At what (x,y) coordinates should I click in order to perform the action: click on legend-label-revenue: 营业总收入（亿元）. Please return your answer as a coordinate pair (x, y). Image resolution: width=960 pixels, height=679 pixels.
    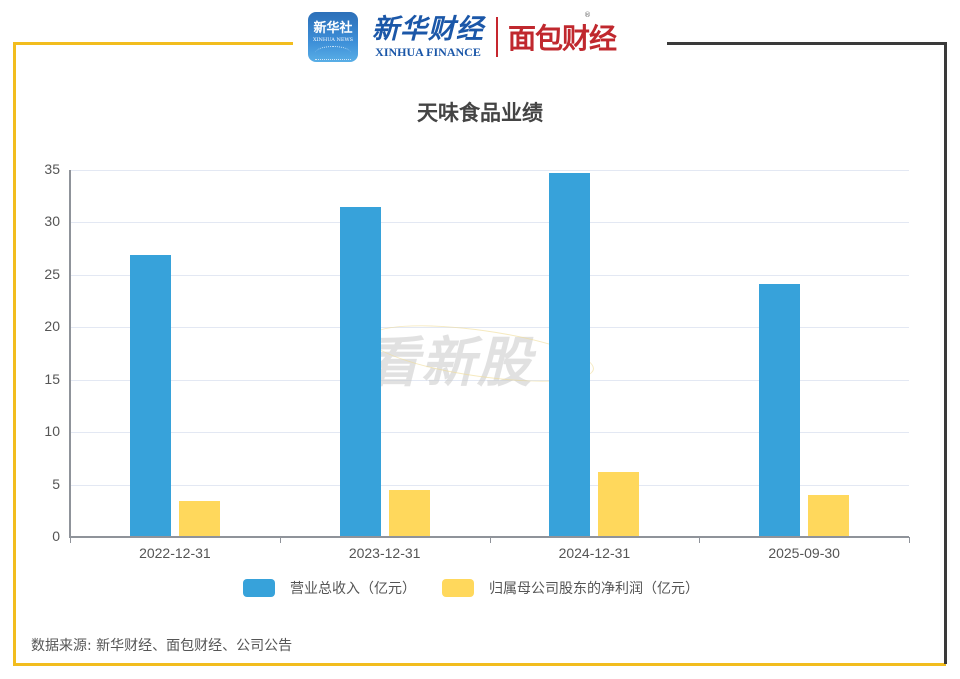
    Looking at the image, I should click on (353, 589).